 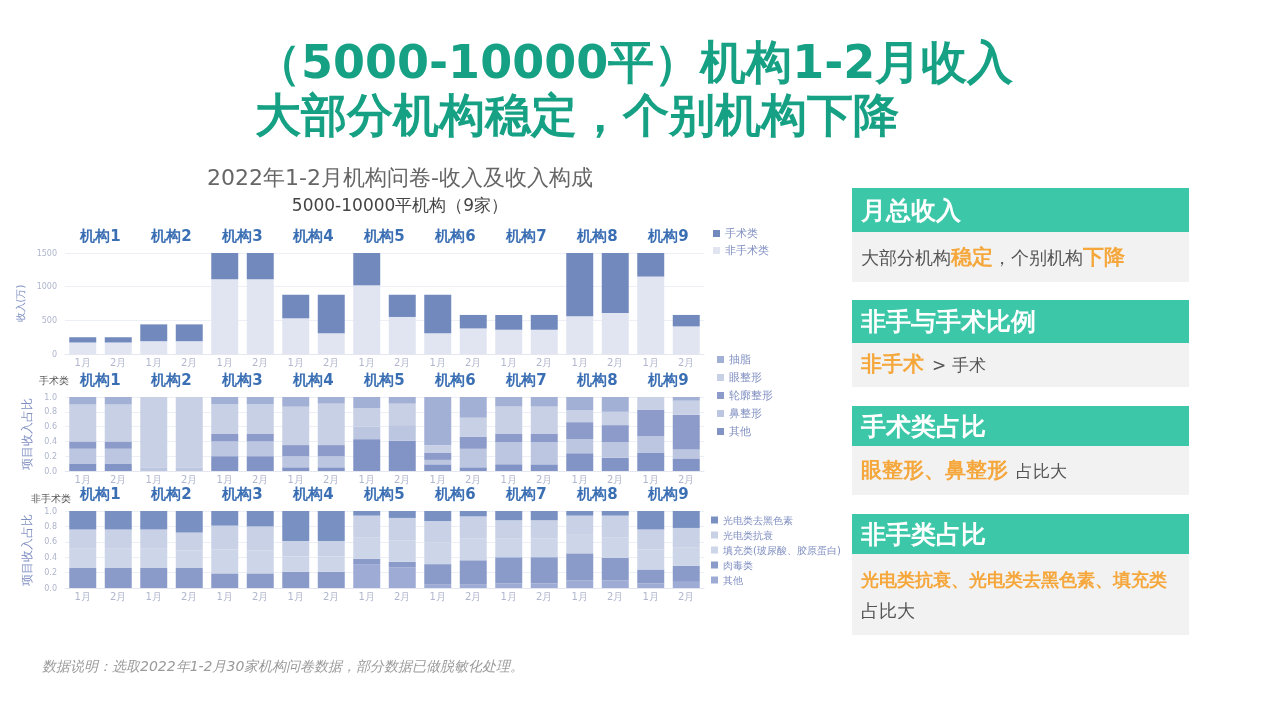 What do you see at coordinates (50, 427) in the screenshot?
I see `y-tick-label: 0.6` at bounding box center [50, 427].